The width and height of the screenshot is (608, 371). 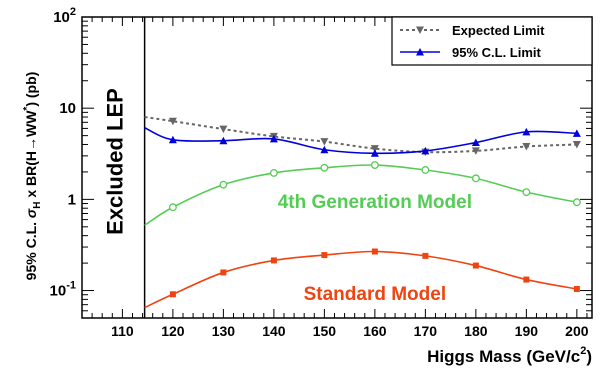 I want to click on x-tick-label: 150, so click(x=325, y=331).